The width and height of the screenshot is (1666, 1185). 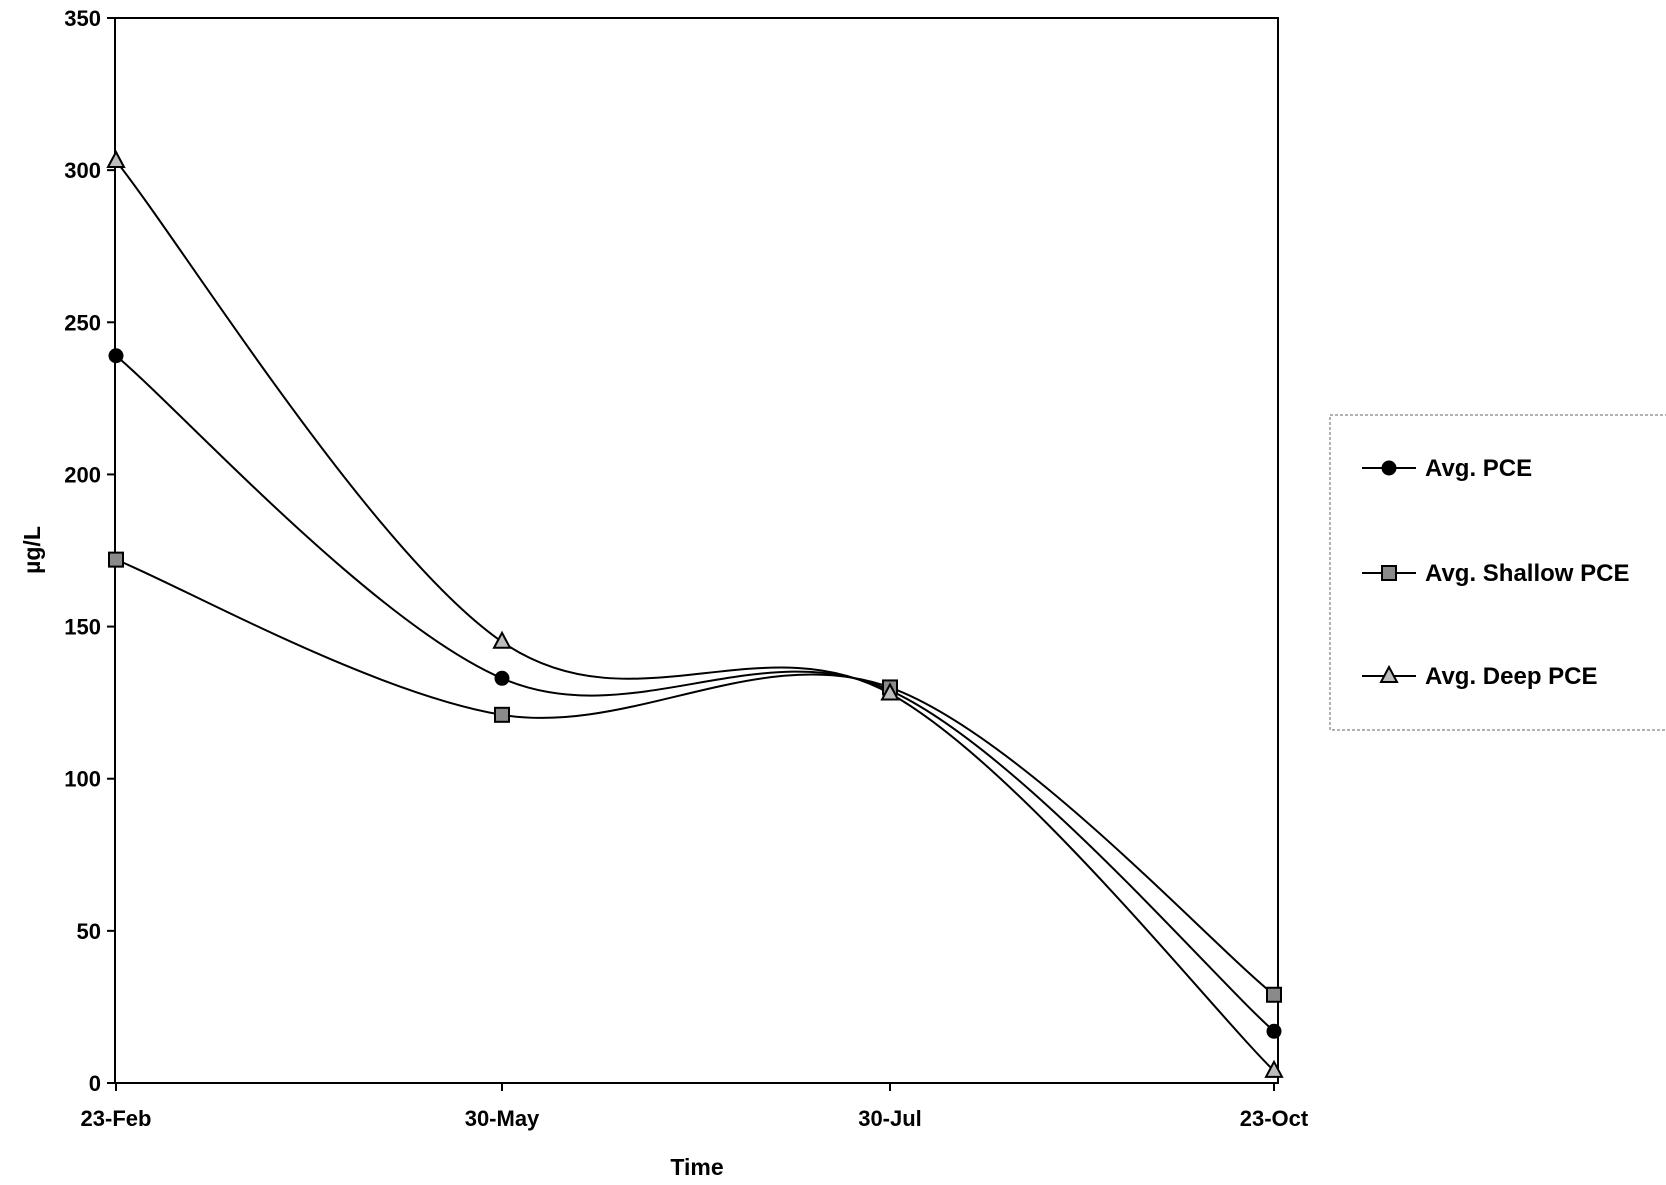 What do you see at coordinates (1478, 468) in the screenshot?
I see `legend-label: Avg. PCE` at bounding box center [1478, 468].